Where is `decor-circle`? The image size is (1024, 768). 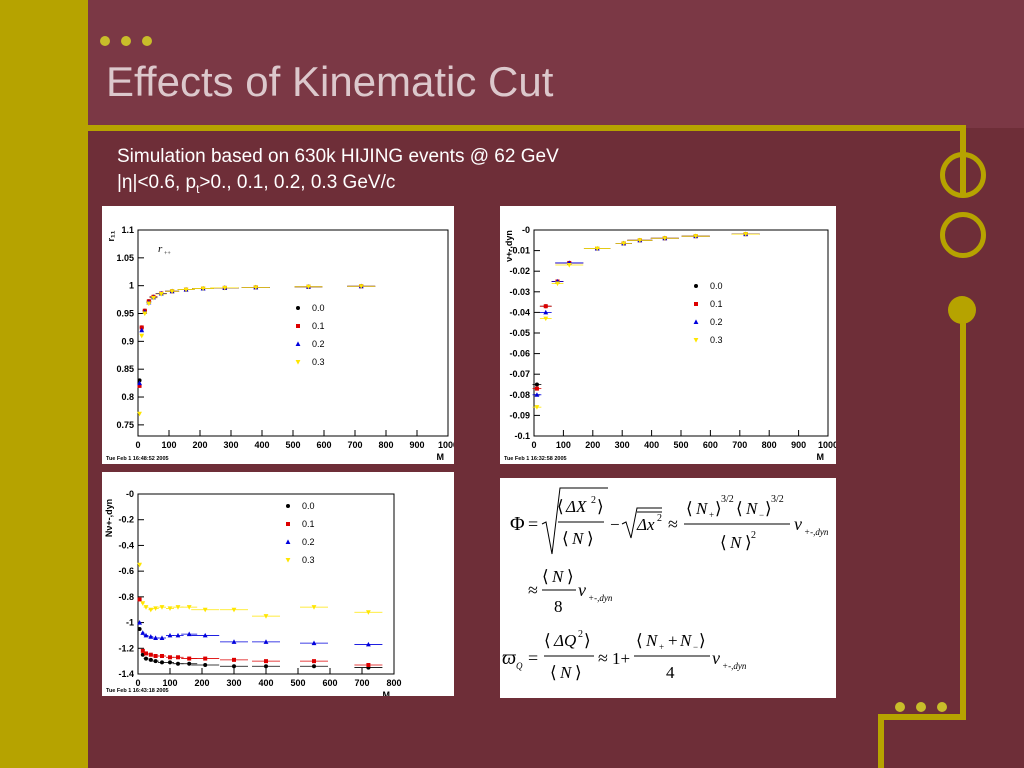 decor-circle is located at coordinates (962, 310).